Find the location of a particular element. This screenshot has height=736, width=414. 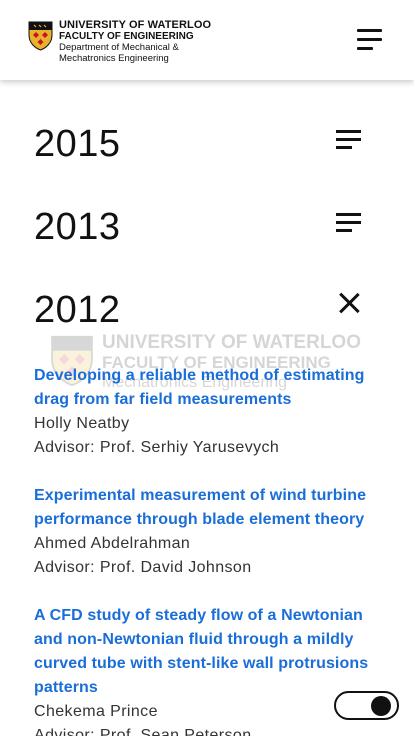

year-heading: 2013 is located at coordinates (77, 227).